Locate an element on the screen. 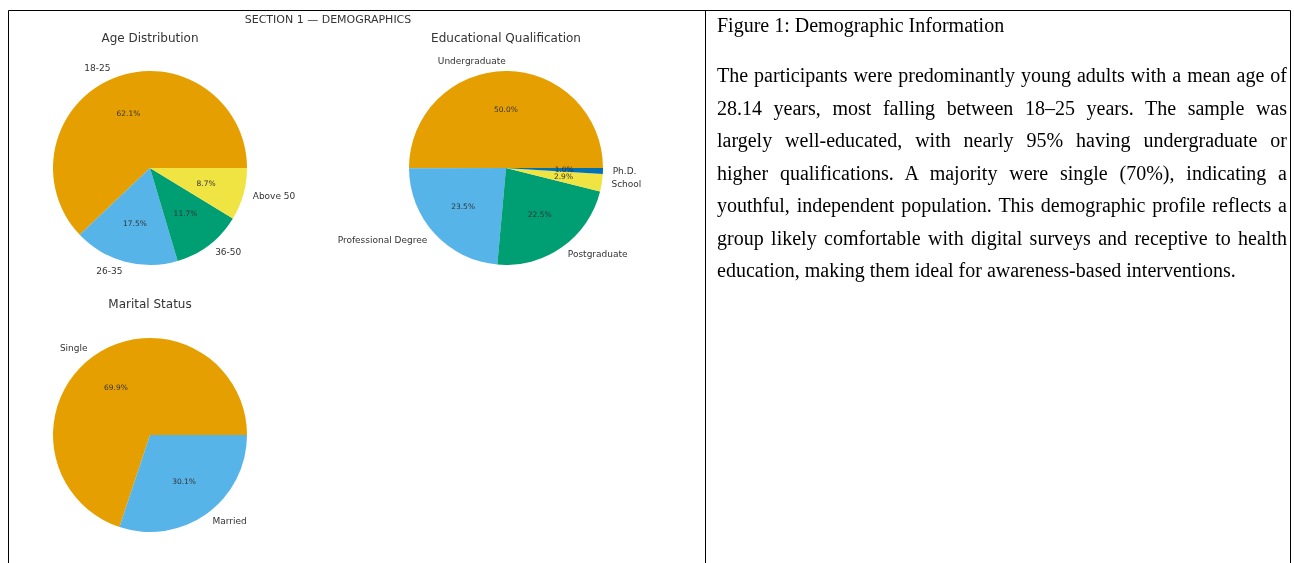 This screenshot has height=563, width=1294. chart-title: Marital Status is located at coordinates (150, 304).